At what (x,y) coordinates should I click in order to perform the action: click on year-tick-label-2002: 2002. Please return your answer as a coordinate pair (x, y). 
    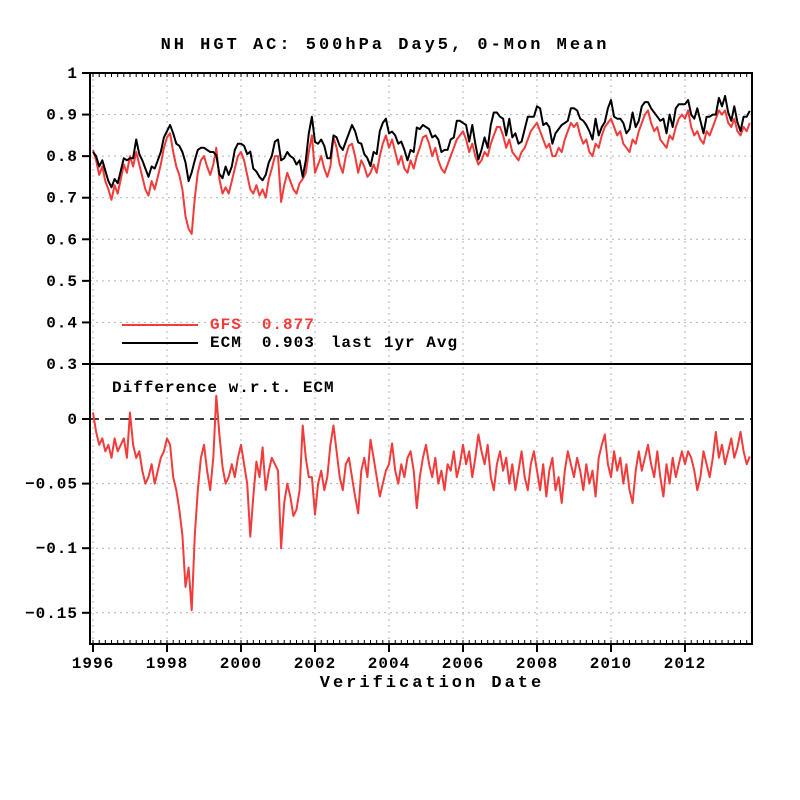
    Looking at the image, I should click on (315, 664).